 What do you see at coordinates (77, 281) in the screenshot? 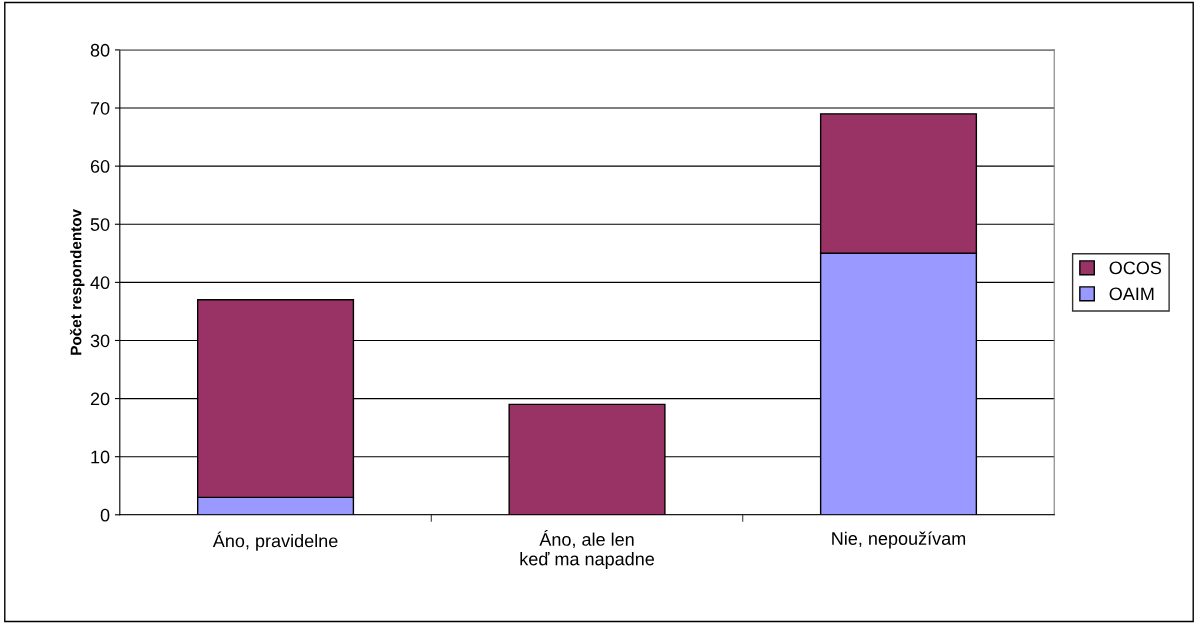
I see `y-axis-title: Počet respondentov` at bounding box center [77, 281].